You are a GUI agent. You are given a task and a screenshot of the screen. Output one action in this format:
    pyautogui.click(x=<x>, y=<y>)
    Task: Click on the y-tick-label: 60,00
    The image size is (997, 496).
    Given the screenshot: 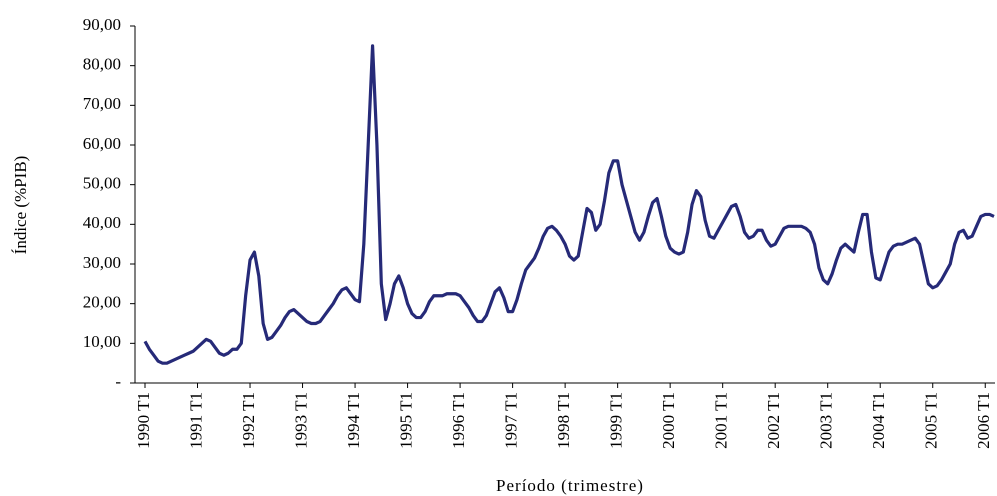 What is the action you would take?
    pyautogui.click(x=102, y=143)
    